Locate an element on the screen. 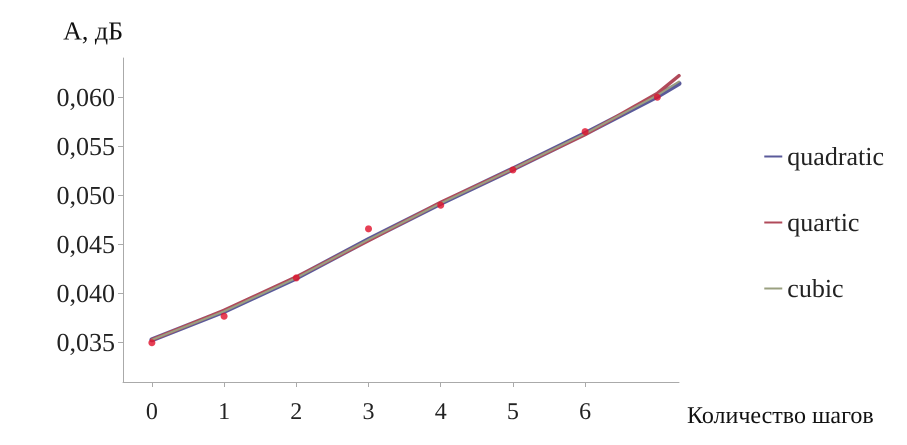 The width and height of the screenshot is (907, 445). x-axis-title: Количество шагов is located at coordinates (780, 416).